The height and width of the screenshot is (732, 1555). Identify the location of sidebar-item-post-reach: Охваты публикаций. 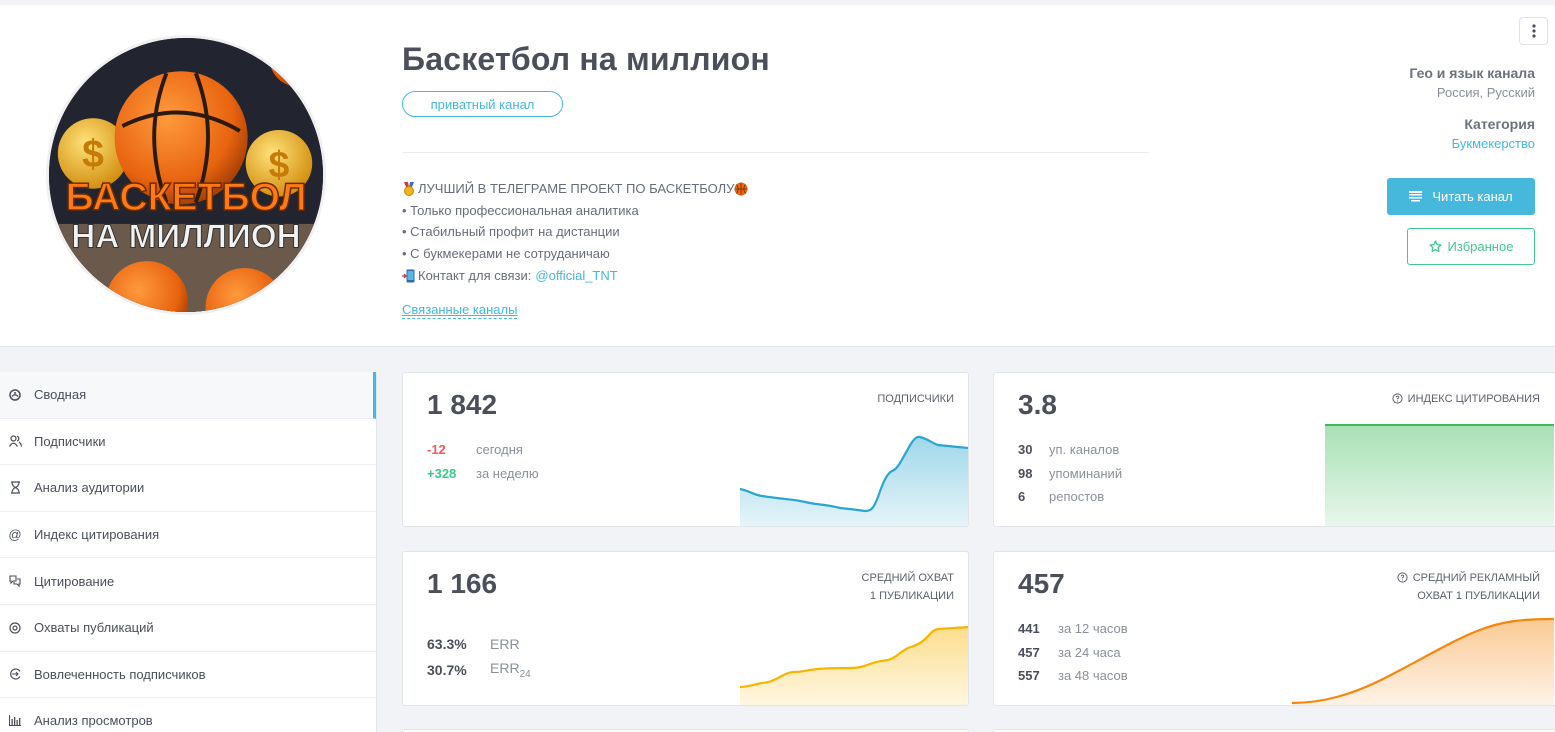
(188, 628).